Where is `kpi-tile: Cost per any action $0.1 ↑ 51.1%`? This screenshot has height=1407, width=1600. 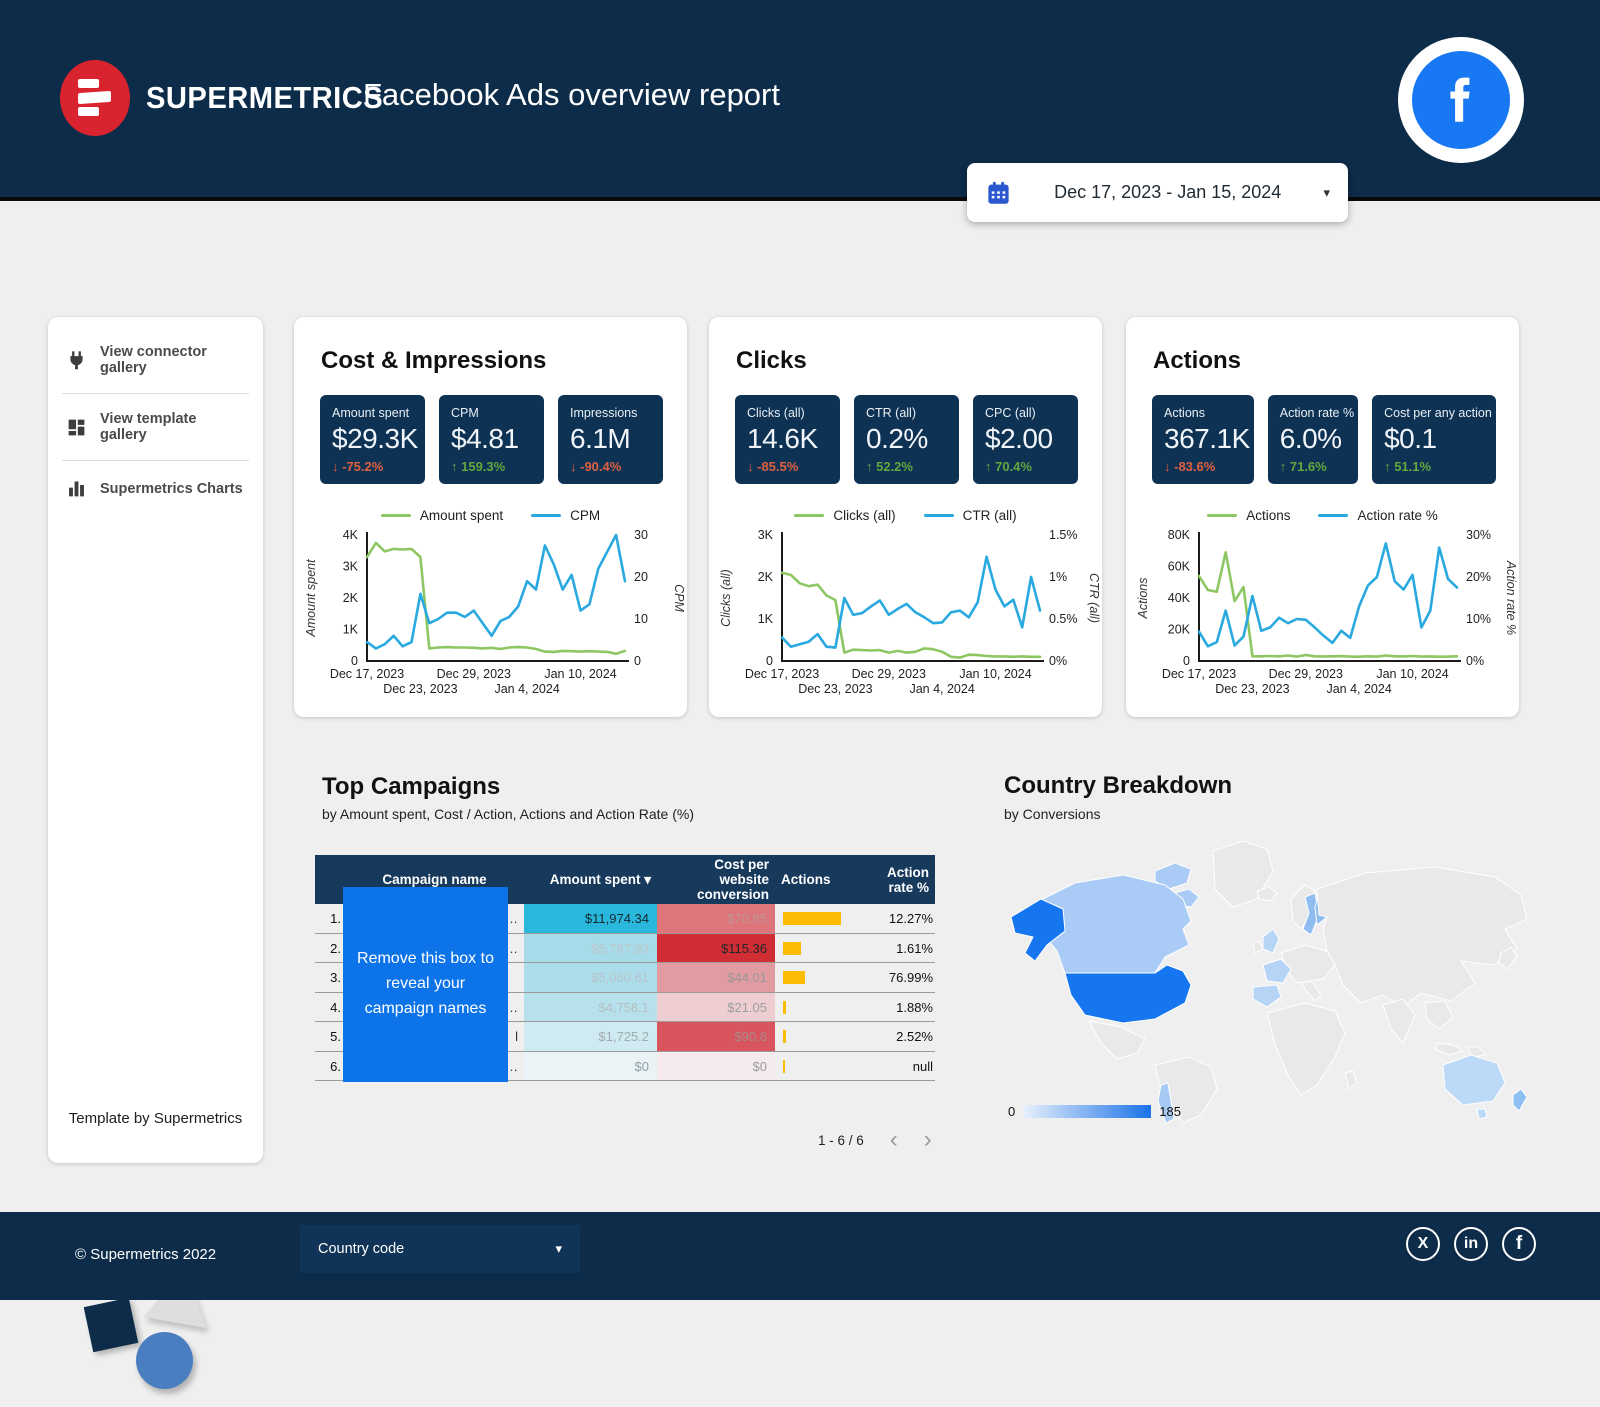 kpi-tile: Cost per any action $0.1 ↑ 51.1% is located at coordinates (1434, 439).